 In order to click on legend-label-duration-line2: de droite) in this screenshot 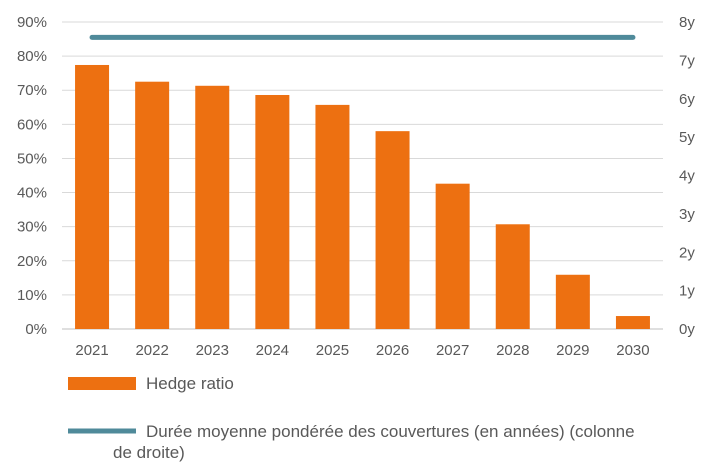, I will do `click(149, 452)`.